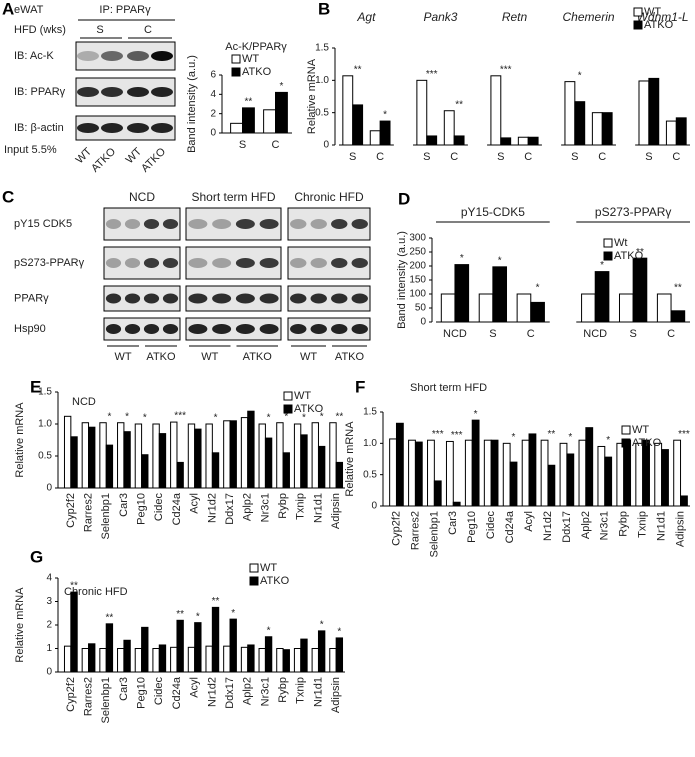 Image resolution: width=695 pixels, height=757 pixels. I want to click on x-tick-label: Nr3c1, so click(605, 525).